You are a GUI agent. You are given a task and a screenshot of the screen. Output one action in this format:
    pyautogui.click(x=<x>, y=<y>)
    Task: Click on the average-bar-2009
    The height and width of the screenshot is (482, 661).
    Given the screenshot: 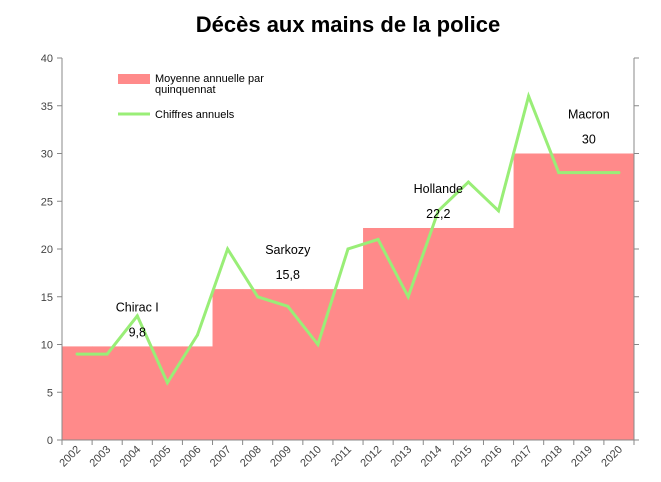 What is the action you would take?
    pyautogui.click(x=288, y=364)
    